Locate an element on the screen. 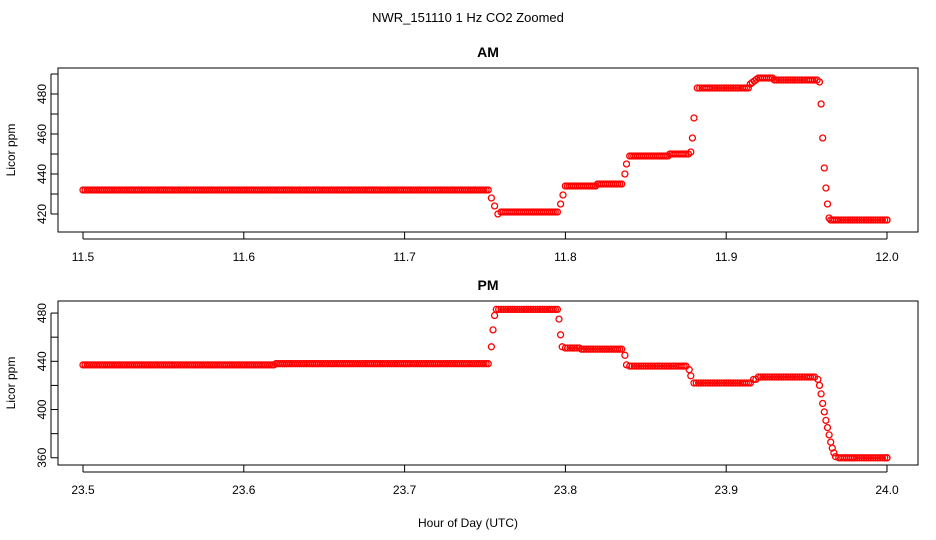  y-tick-label: 480 is located at coordinates (42, 94).